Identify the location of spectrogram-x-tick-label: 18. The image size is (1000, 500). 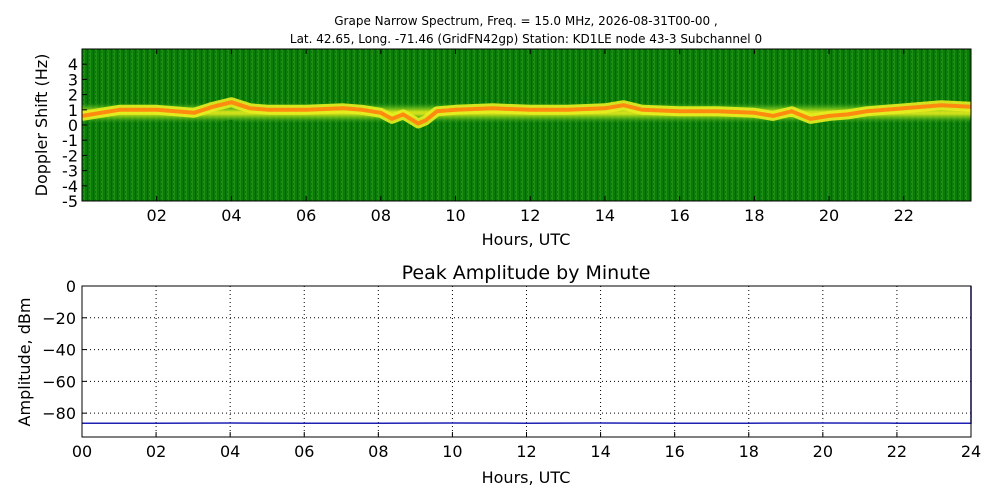
(754, 215).